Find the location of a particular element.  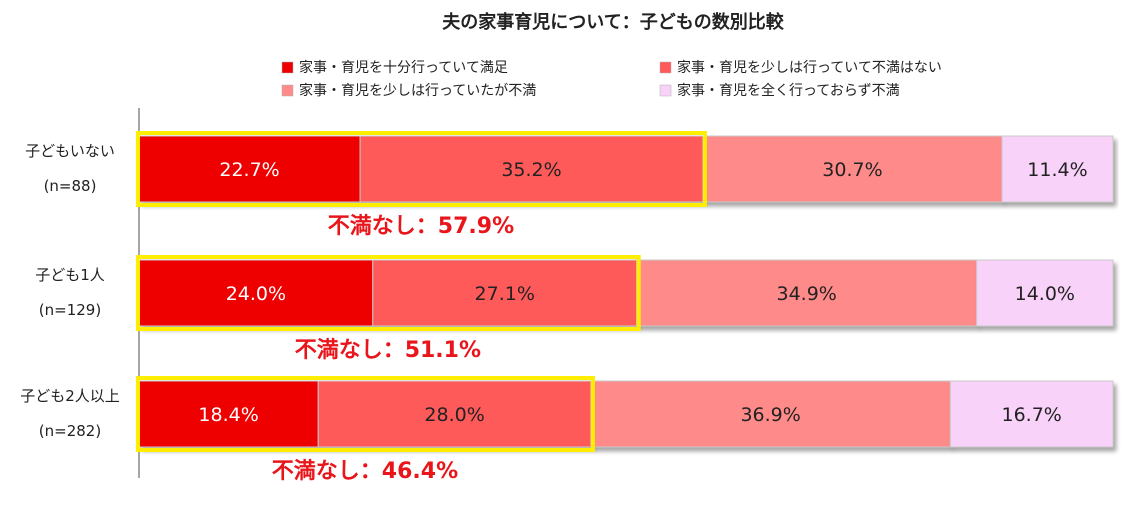

data-label: 30.7% is located at coordinates (852, 170).